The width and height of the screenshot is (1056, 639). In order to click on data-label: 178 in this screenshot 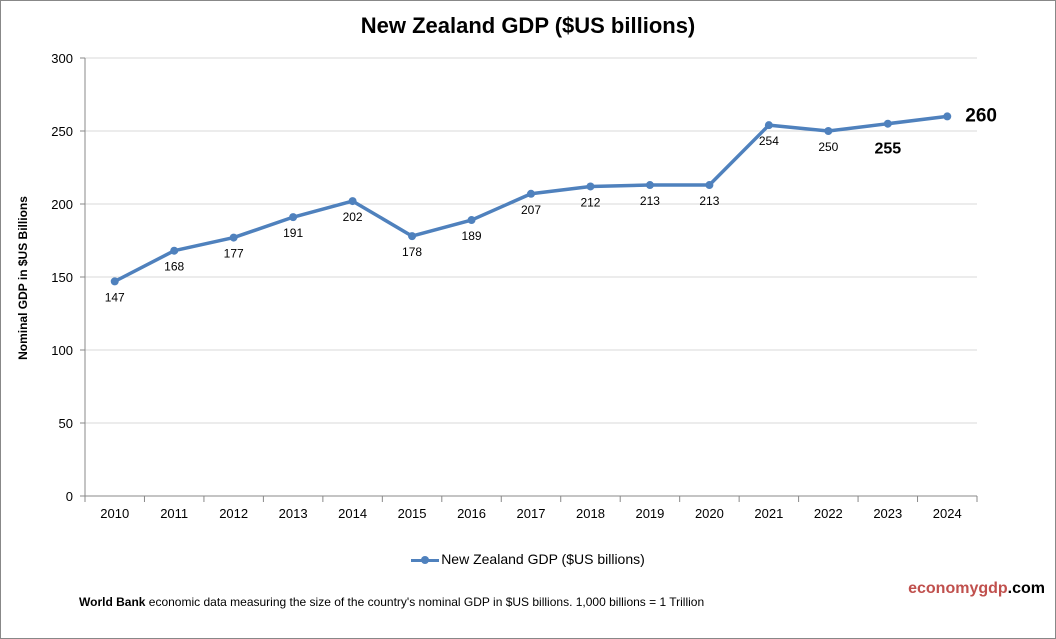, I will do `click(412, 252)`.